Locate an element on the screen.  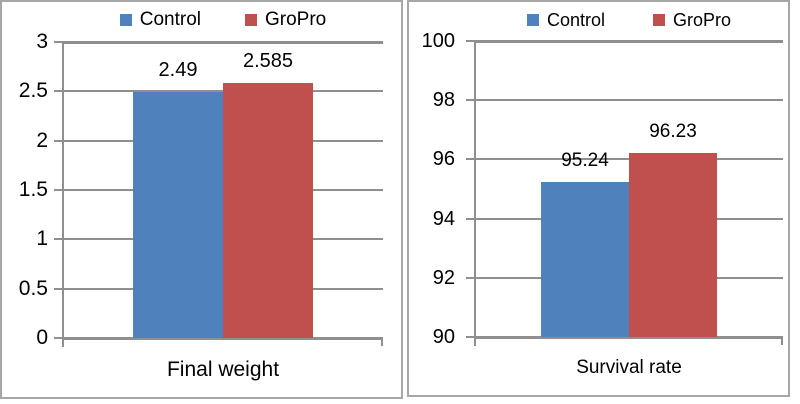
y-axis-tick-label: 0.5 is located at coordinates (33, 288).